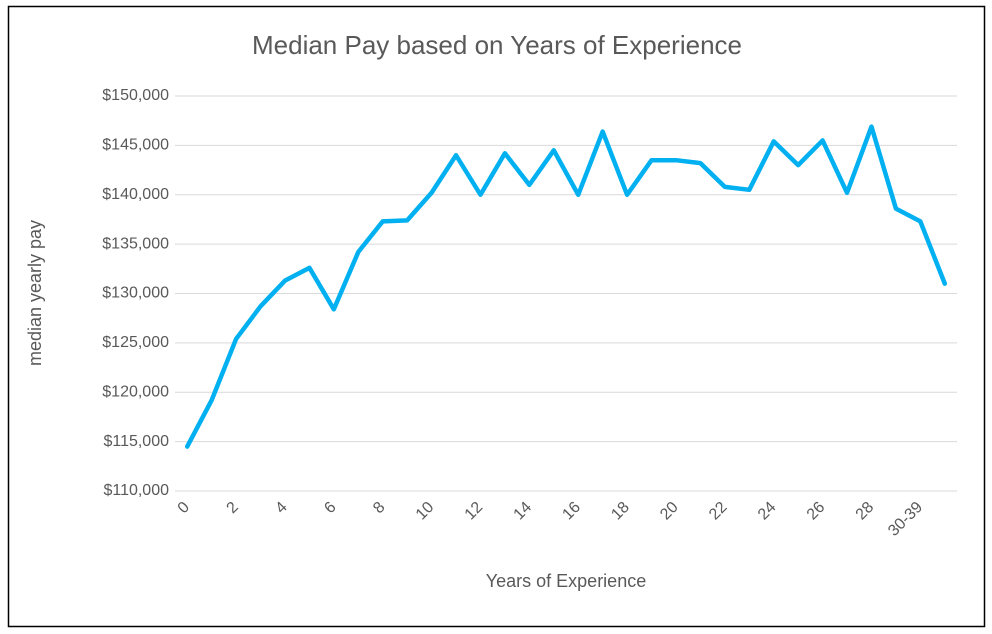  I want to click on y-axis-label: median yearly pay, so click(35, 293).